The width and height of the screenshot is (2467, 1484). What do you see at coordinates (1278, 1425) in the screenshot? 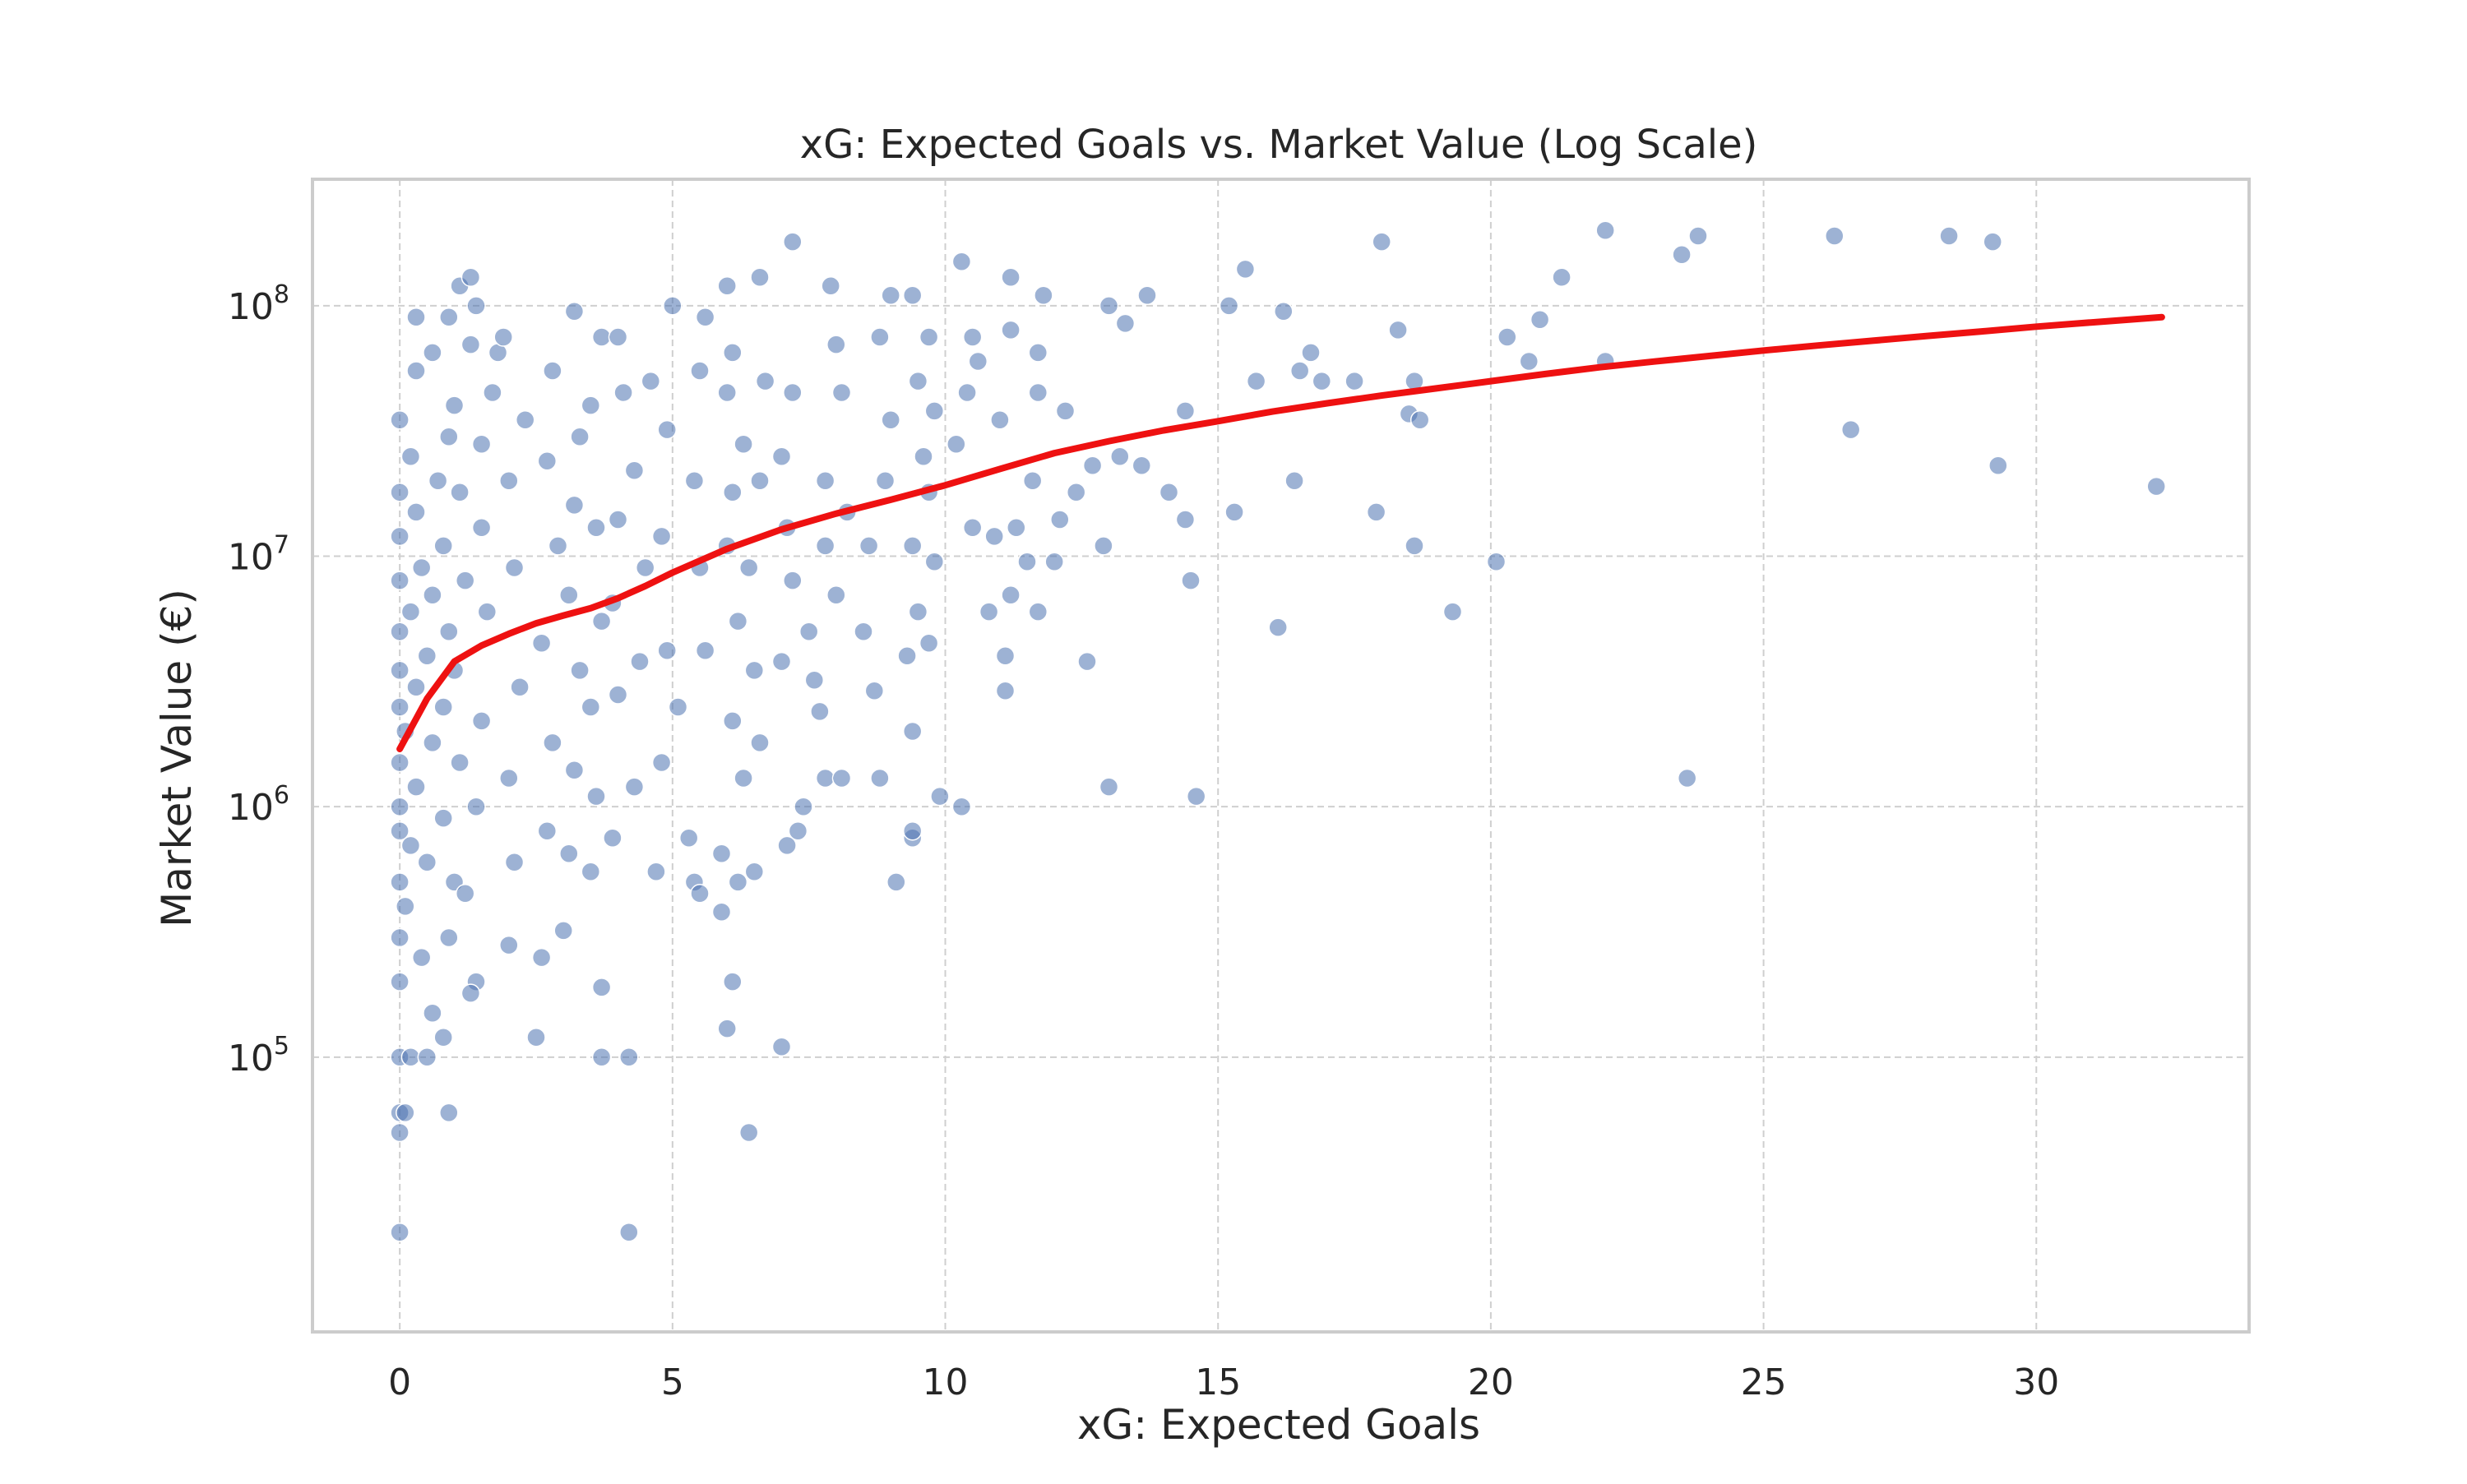
I see `x-axis-label: xG: Expected Goals` at bounding box center [1278, 1425].